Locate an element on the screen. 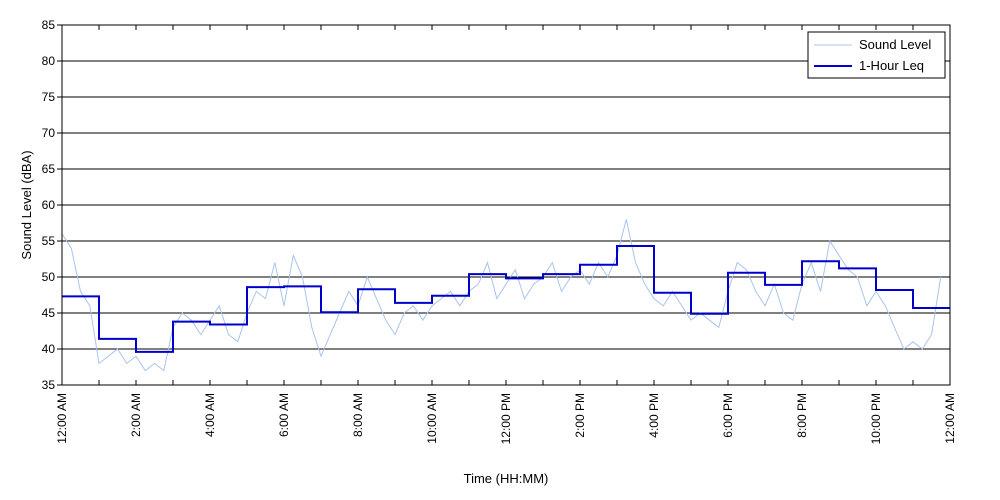  legend: Sound Level 1-Hour Leq is located at coordinates (876, 55).